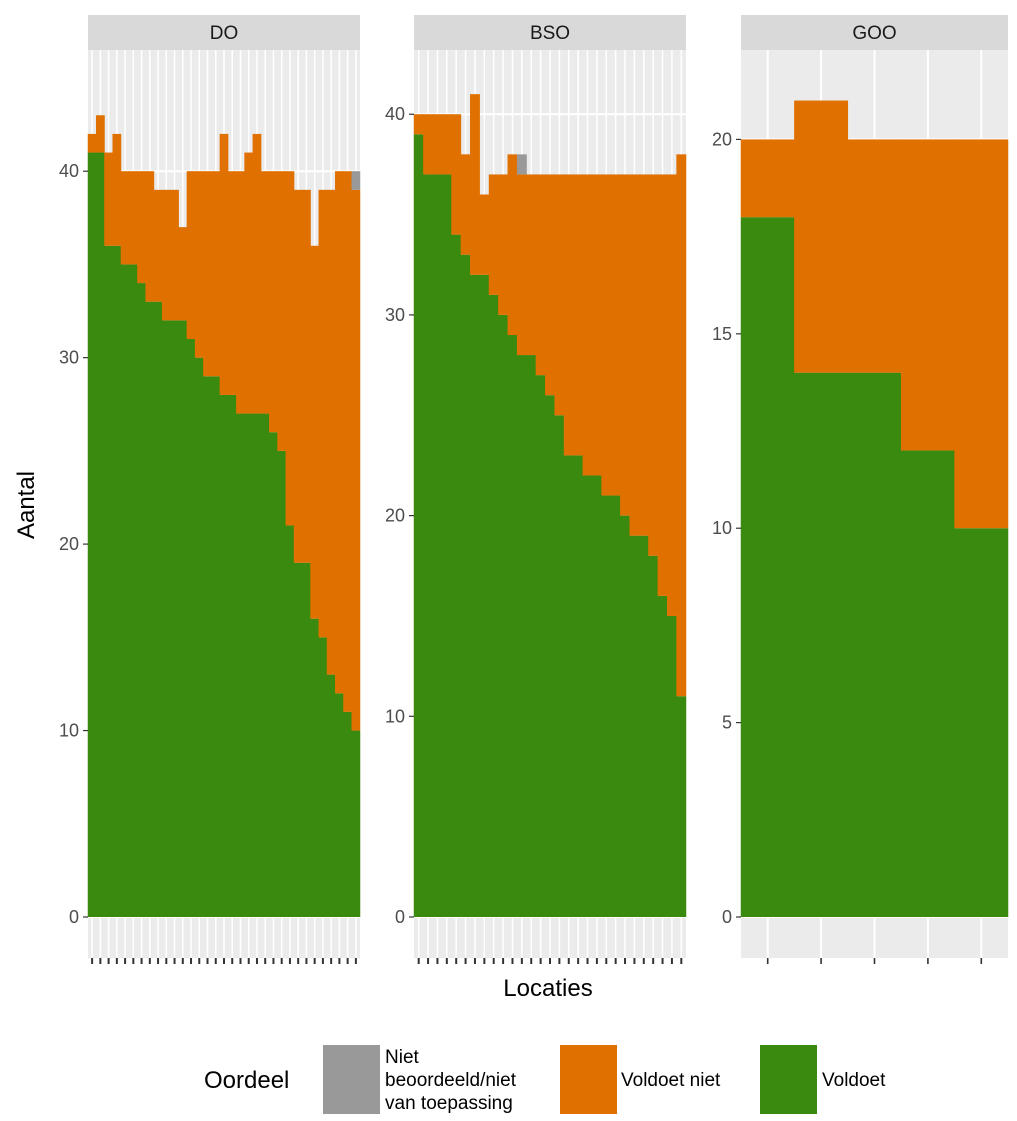 This screenshot has width=1017, height=1121. I want to click on y-tick-label: 40, so click(395, 114).